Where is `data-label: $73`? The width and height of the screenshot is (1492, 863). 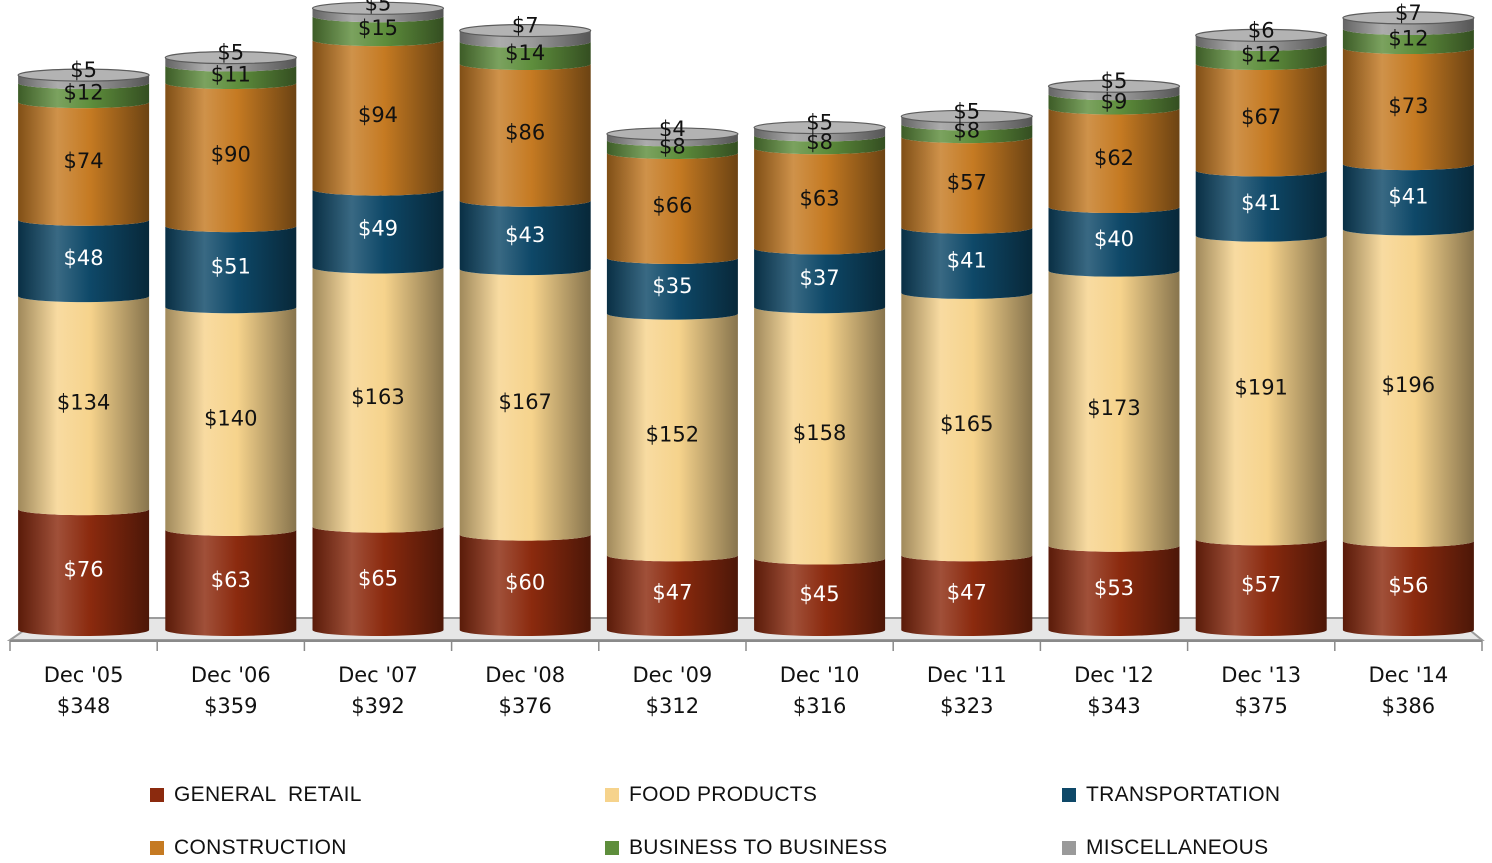
data-label: $73 is located at coordinates (1408, 106).